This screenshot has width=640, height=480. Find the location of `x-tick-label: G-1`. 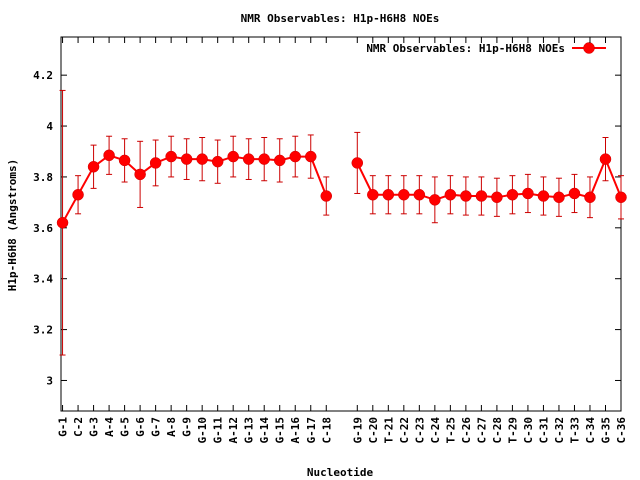

x-tick-label: G-1 is located at coordinates (63, 427).